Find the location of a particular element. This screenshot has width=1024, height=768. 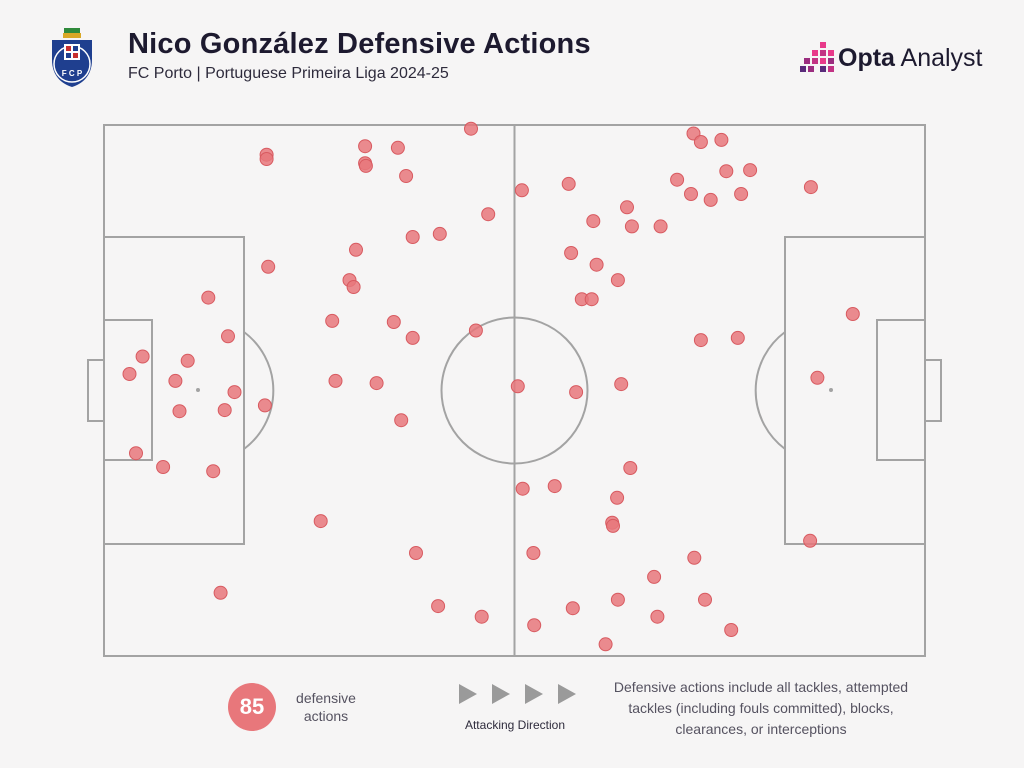

chart-title: Nico González Defensive Actions is located at coordinates (359, 44).